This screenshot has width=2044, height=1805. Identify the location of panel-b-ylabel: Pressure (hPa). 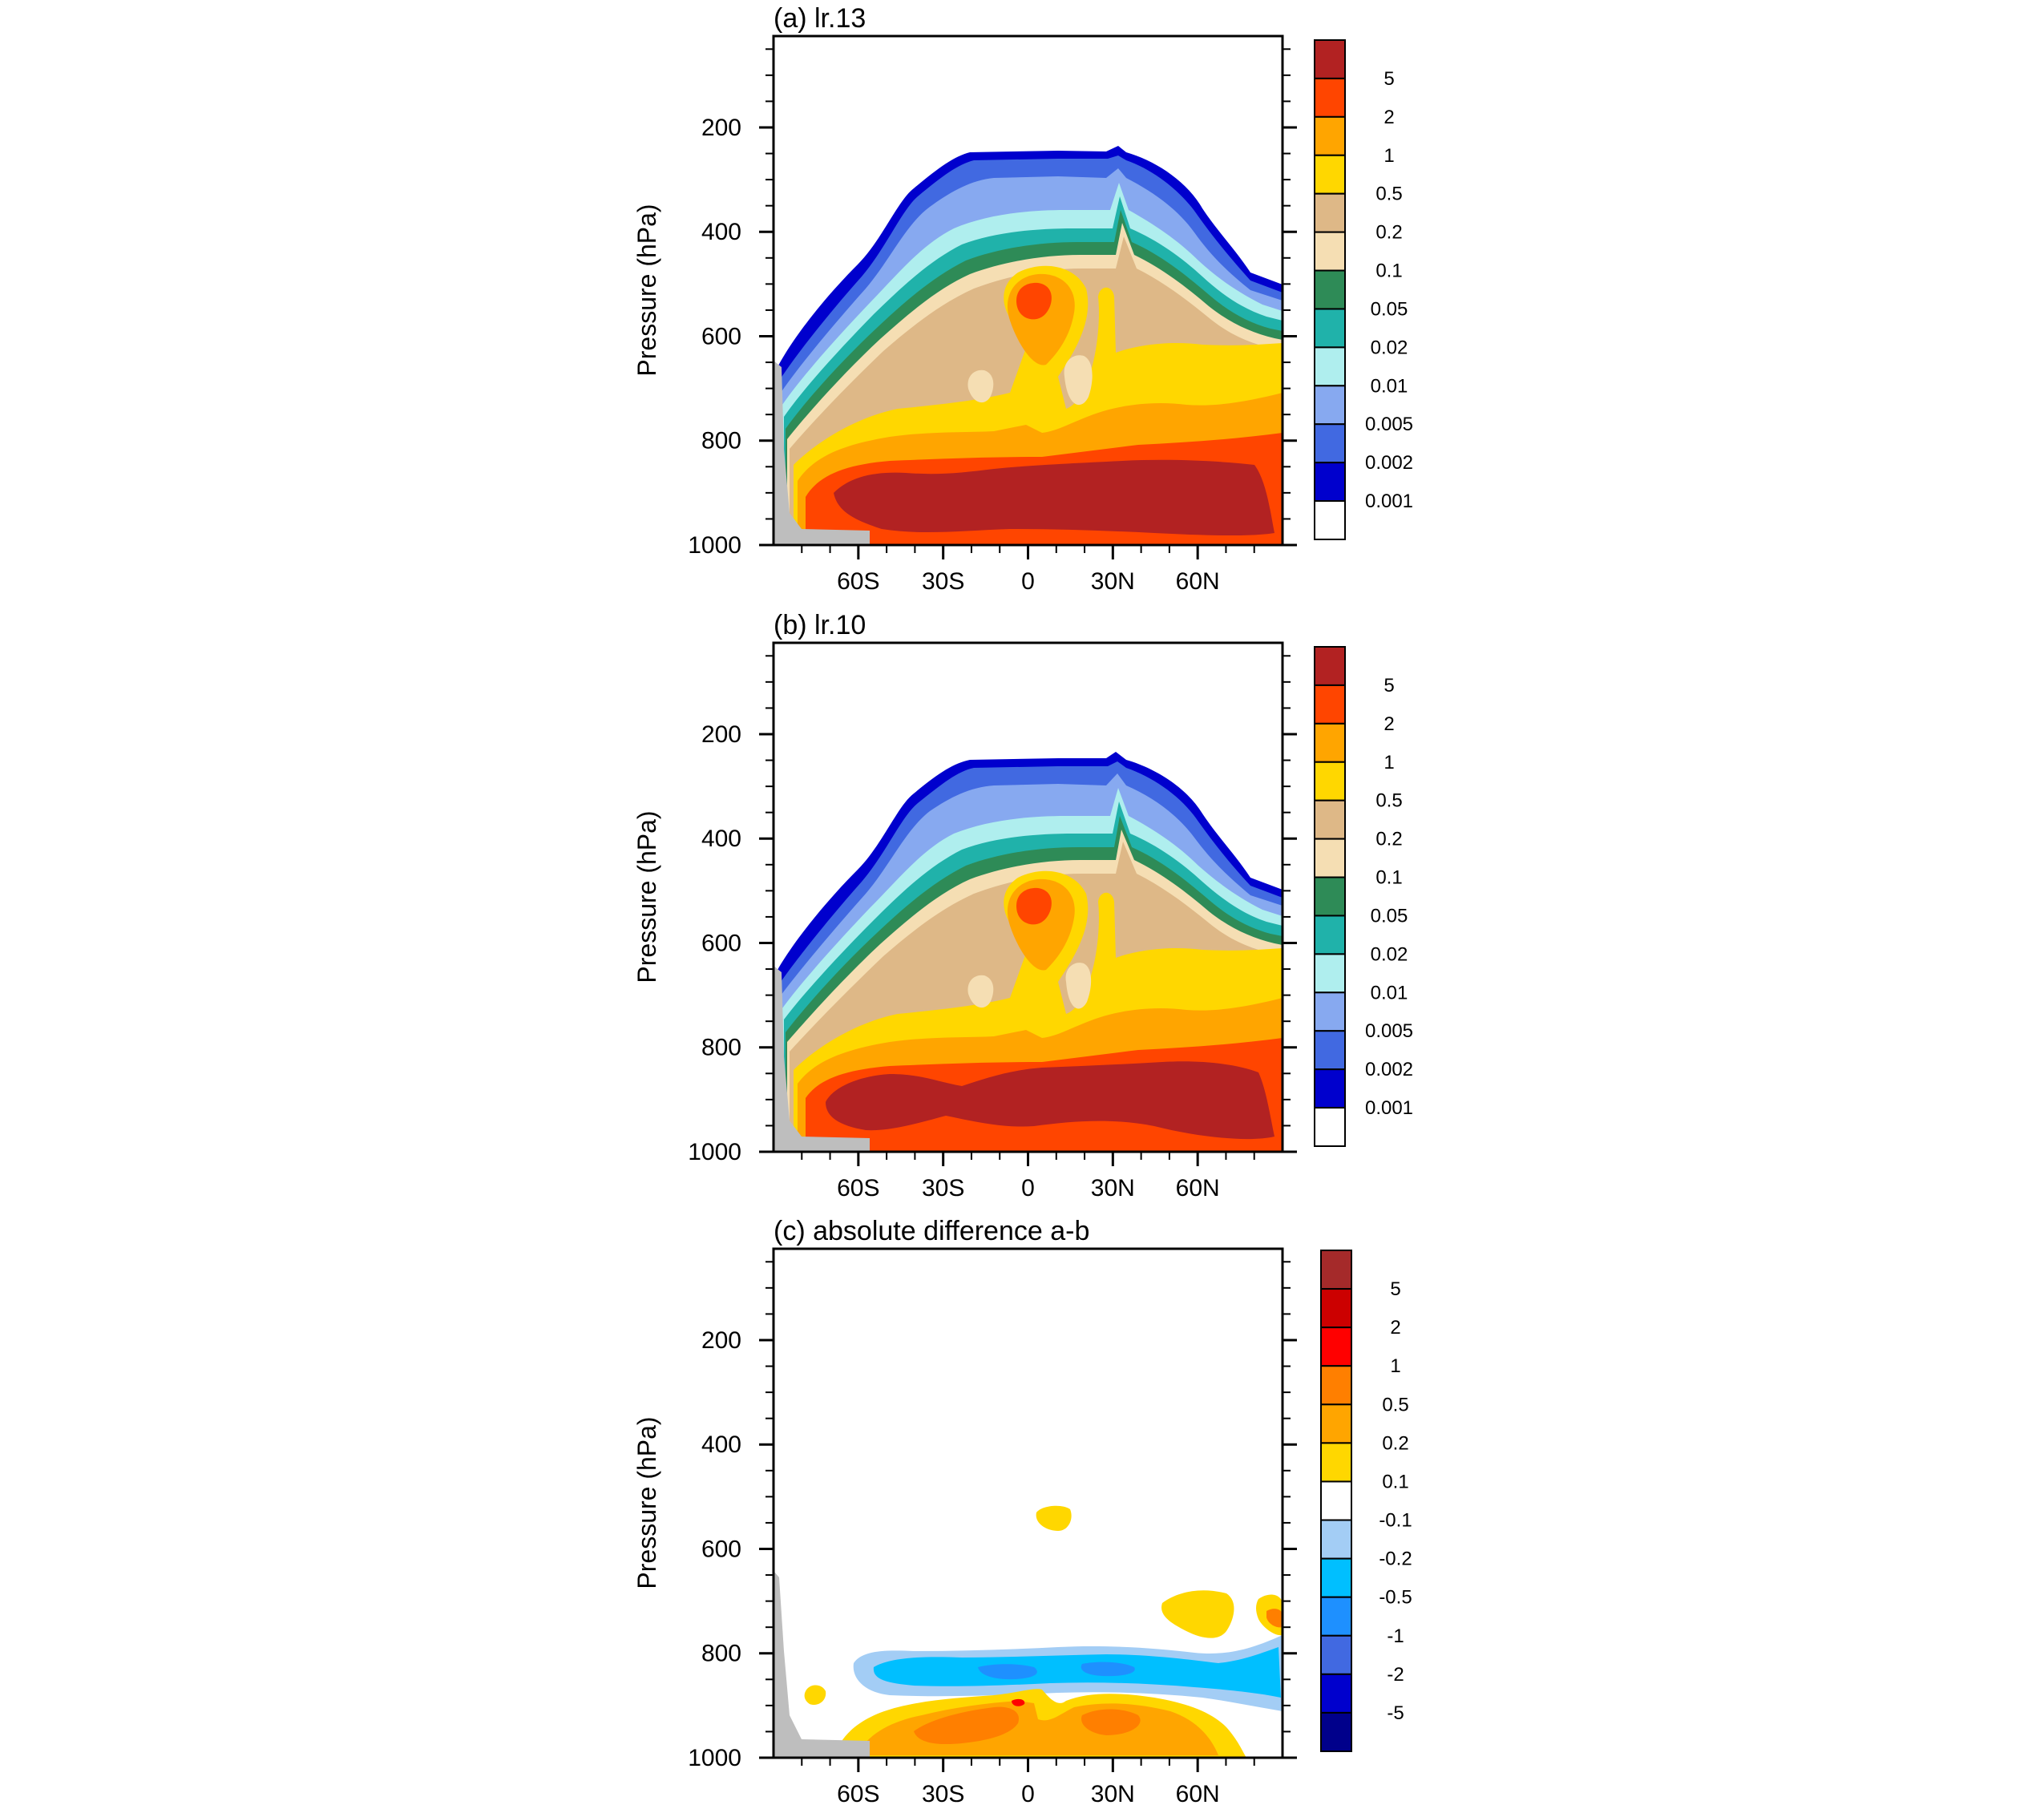
(646, 897).